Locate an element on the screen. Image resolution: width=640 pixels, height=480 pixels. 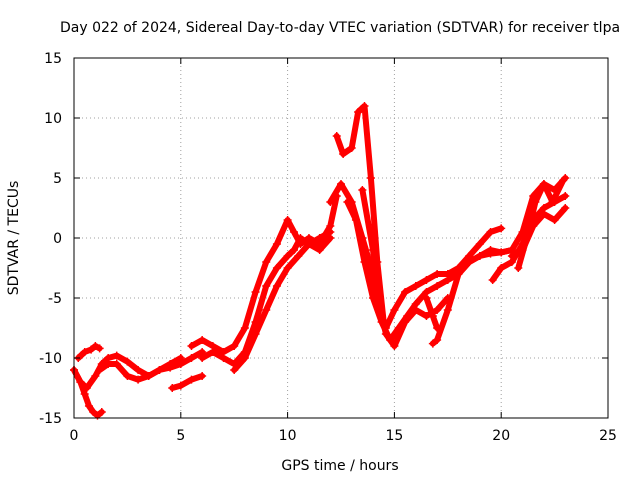
y-tick-label: 0 is located at coordinates (57, 239).